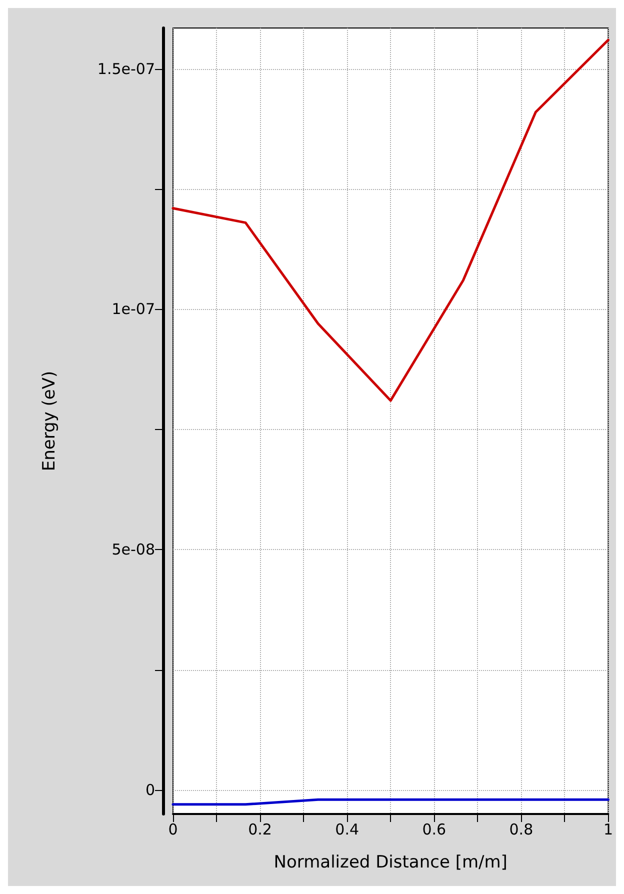 This screenshot has width=624, height=894. Describe the element at coordinates (126, 69) in the screenshot. I see `y-tick-label: 1.5e-07` at that location.